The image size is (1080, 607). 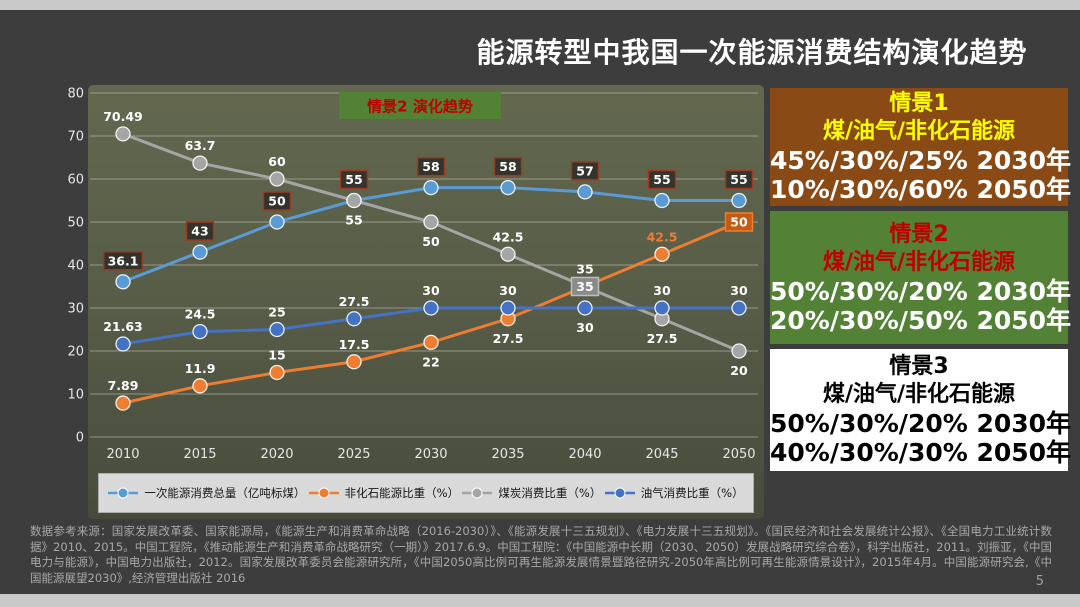 What do you see at coordinates (75, 180) in the screenshot?
I see `y-tick-label: 60` at bounding box center [75, 180].